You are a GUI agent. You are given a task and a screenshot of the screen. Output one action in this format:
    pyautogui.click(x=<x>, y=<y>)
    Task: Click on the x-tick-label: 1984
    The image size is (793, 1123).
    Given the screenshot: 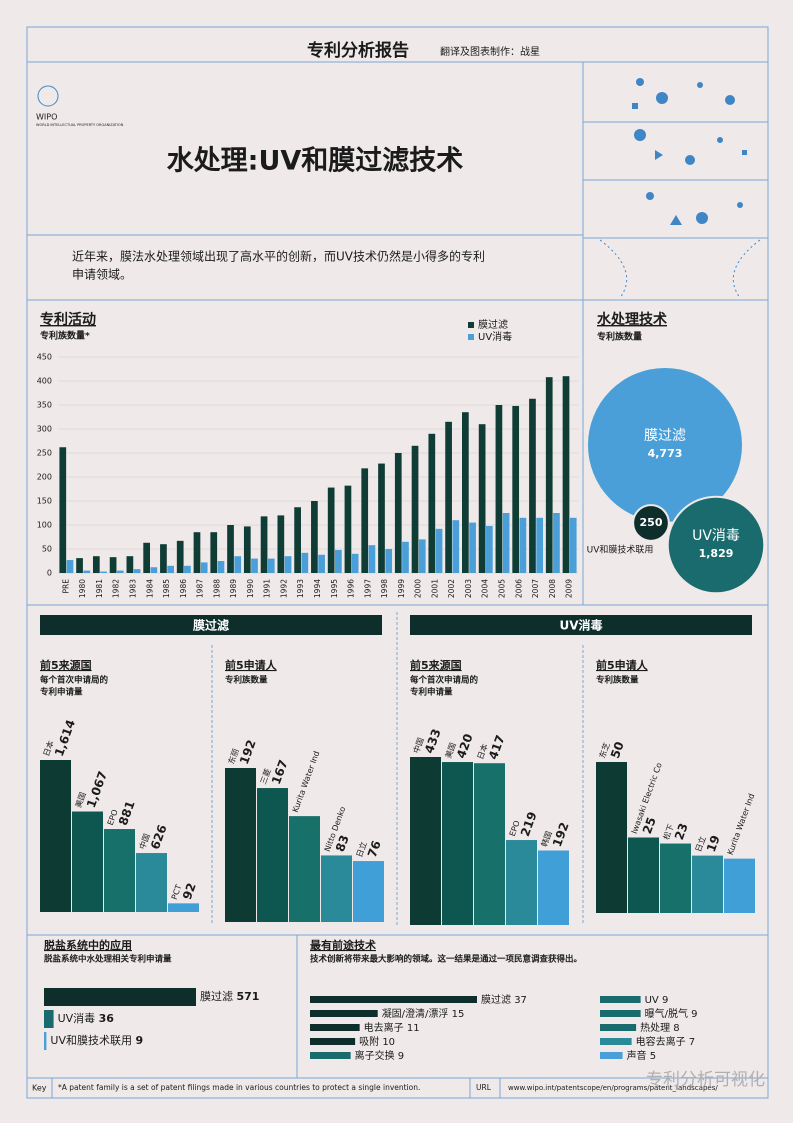 What is the action you would take?
    pyautogui.click(x=149, y=588)
    